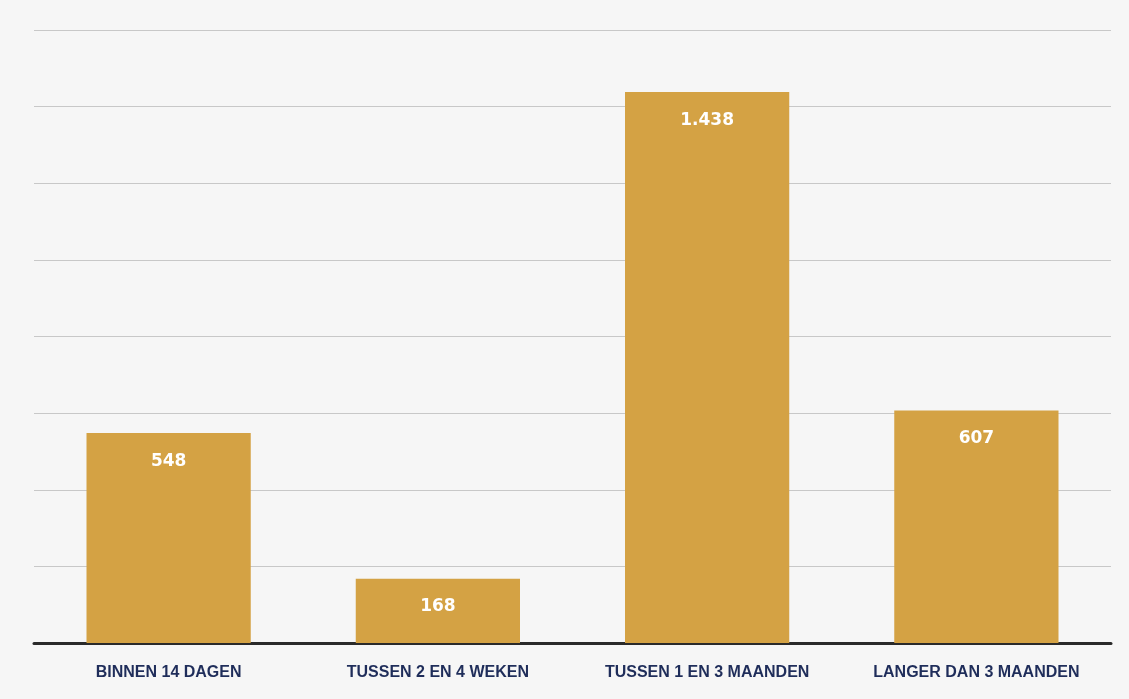  Describe the element at coordinates (438, 671) in the screenshot. I see `x-tick-label: TUSSEN 2 EN 4 WEKEN` at that location.